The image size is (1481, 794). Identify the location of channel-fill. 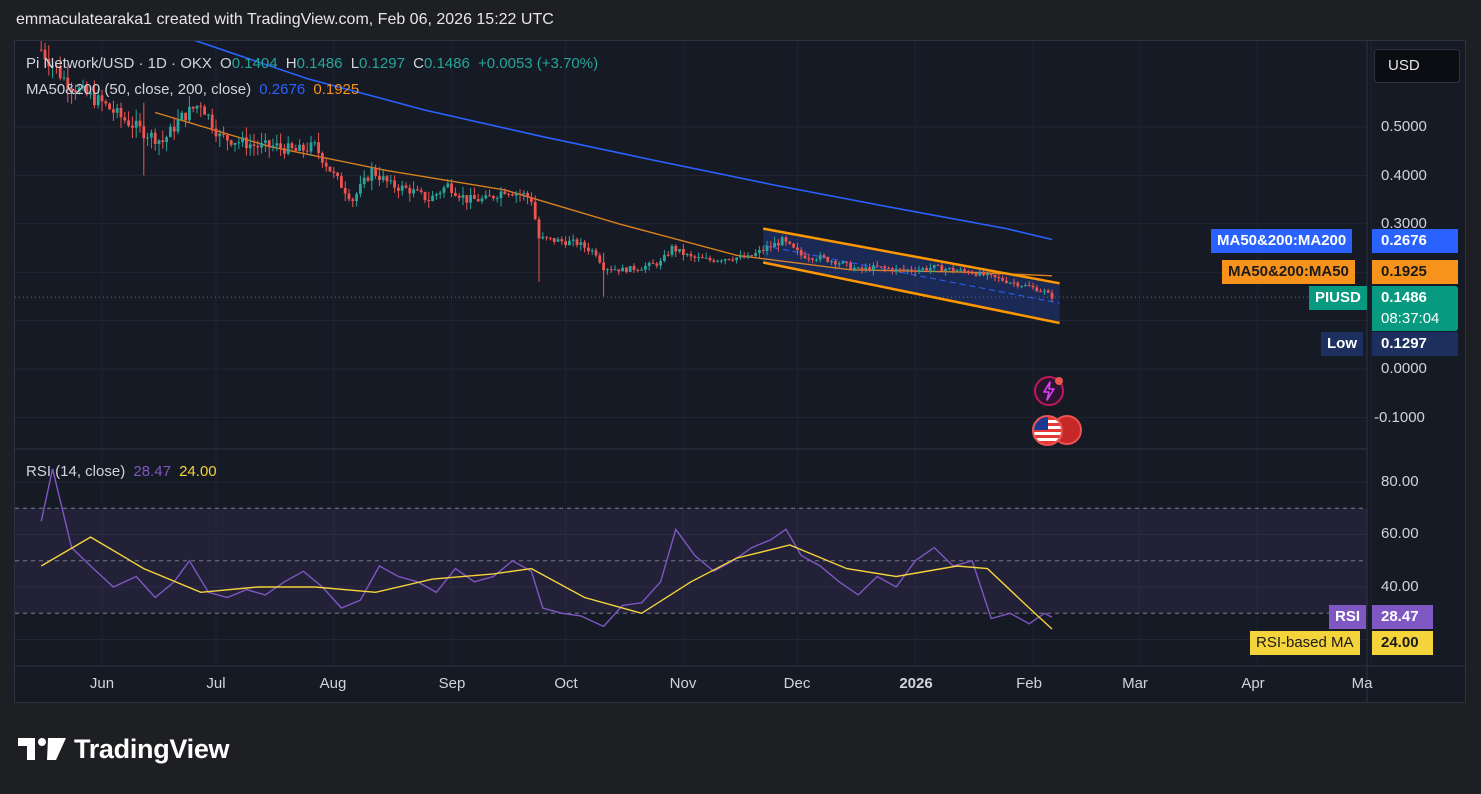
(911, 276).